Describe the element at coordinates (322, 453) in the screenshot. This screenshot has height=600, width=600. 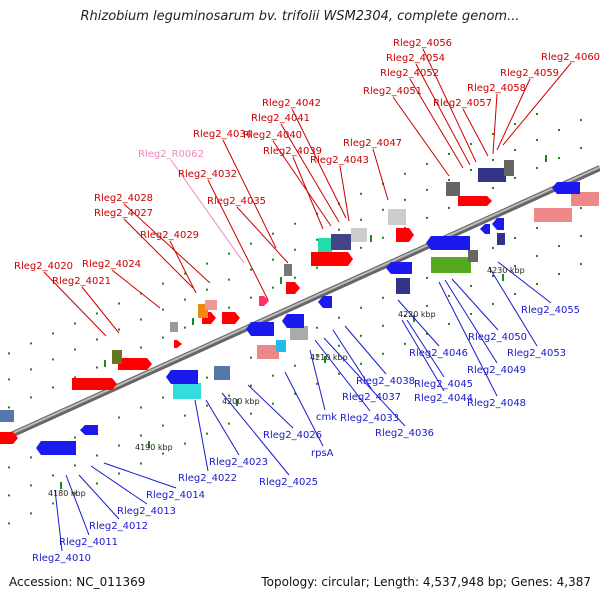
I see `reverse-gene-label-rpsa: rpsA` at that location.